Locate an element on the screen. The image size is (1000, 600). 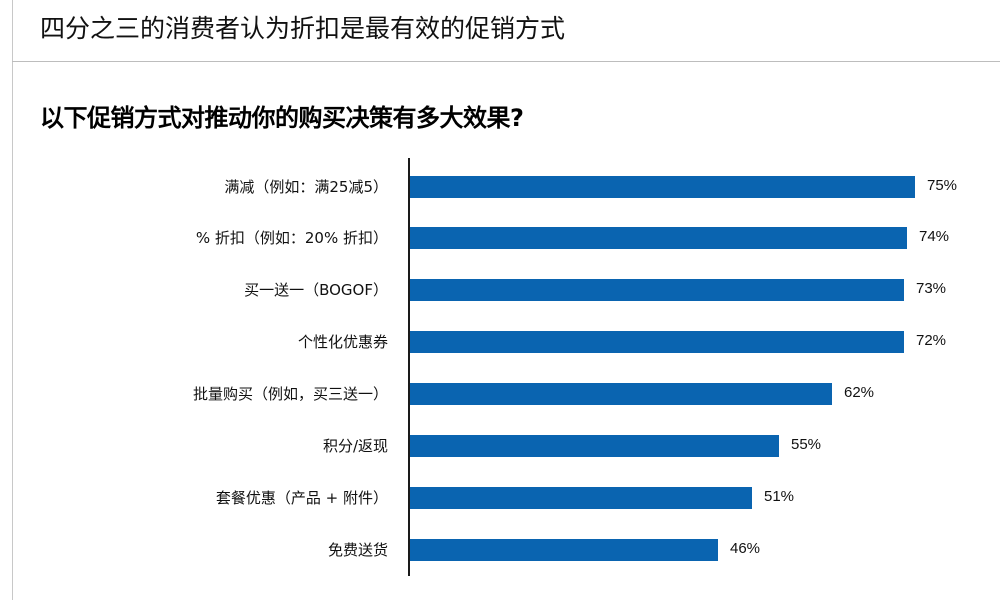
value-label: 73% is located at coordinates (931, 288).